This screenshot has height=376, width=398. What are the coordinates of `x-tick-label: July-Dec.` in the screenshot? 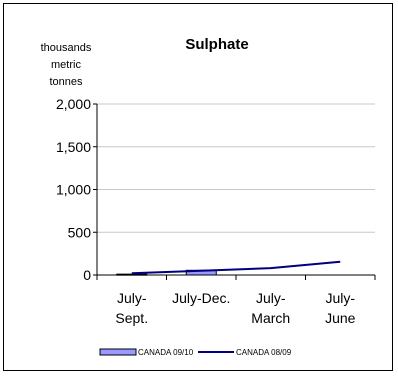 It's located at (201, 298).